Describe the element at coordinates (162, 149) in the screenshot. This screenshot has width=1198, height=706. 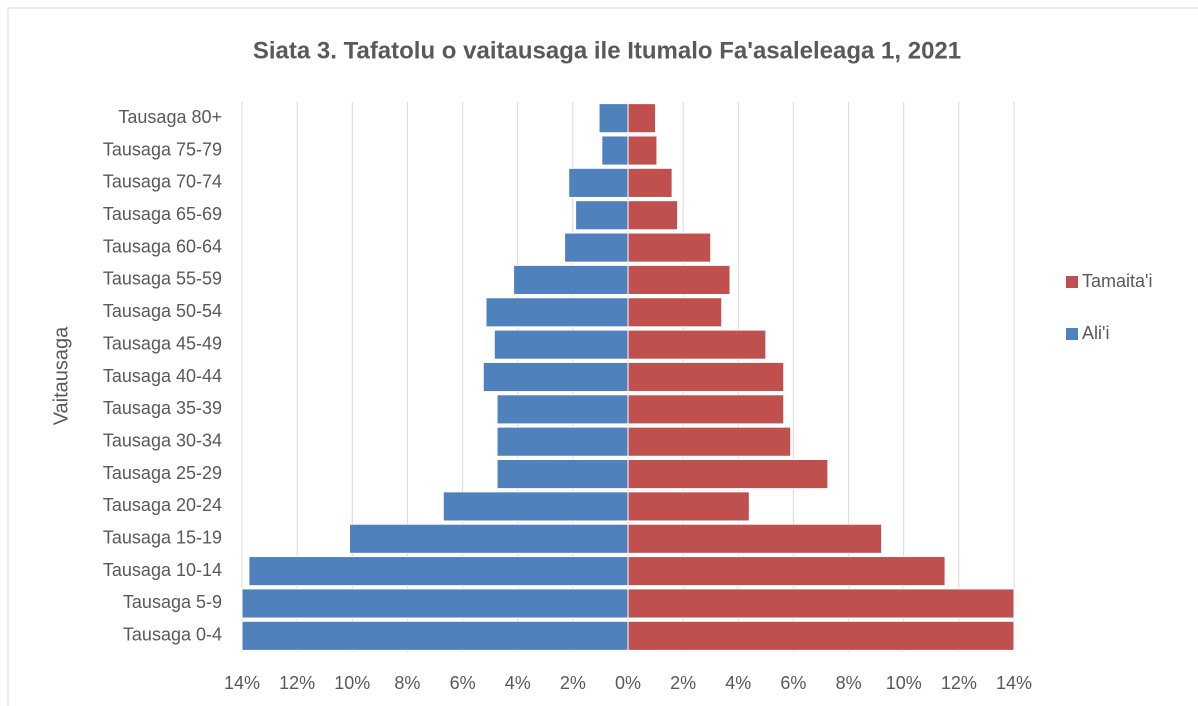
I see `y-tick-label: Tausaga 75-79` at that location.